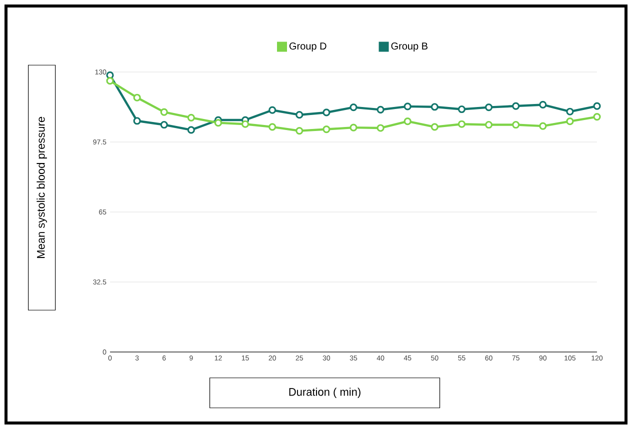  What do you see at coordinates (409, 47) in the screenshot?
I see `legend-label: Group B` at bounding box center [409, 47].